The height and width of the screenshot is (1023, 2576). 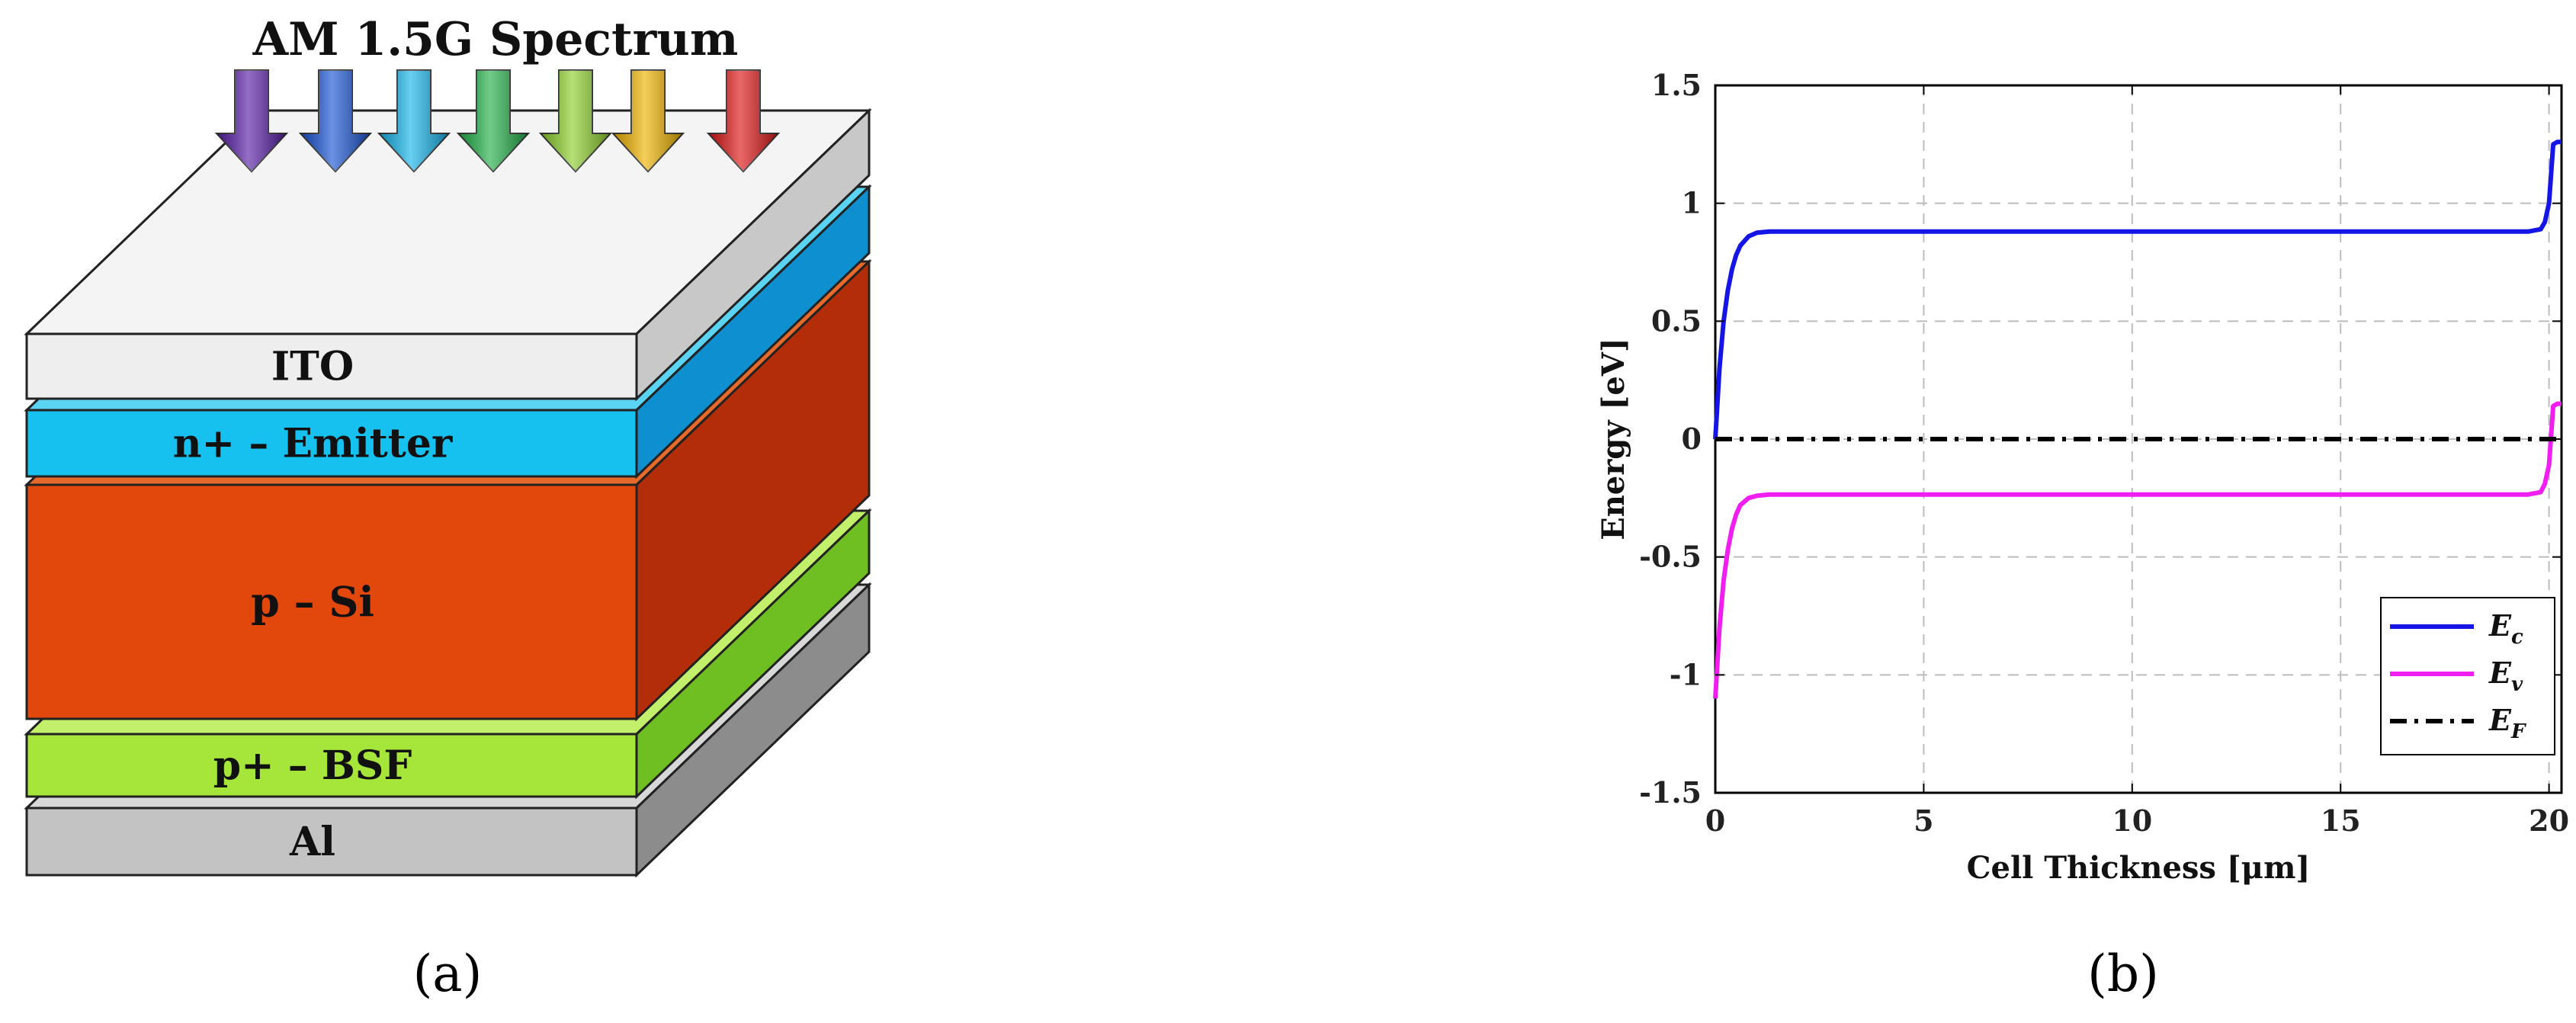 I want to click on y-tick-label: -1.5, so click(x=1670, y=792).